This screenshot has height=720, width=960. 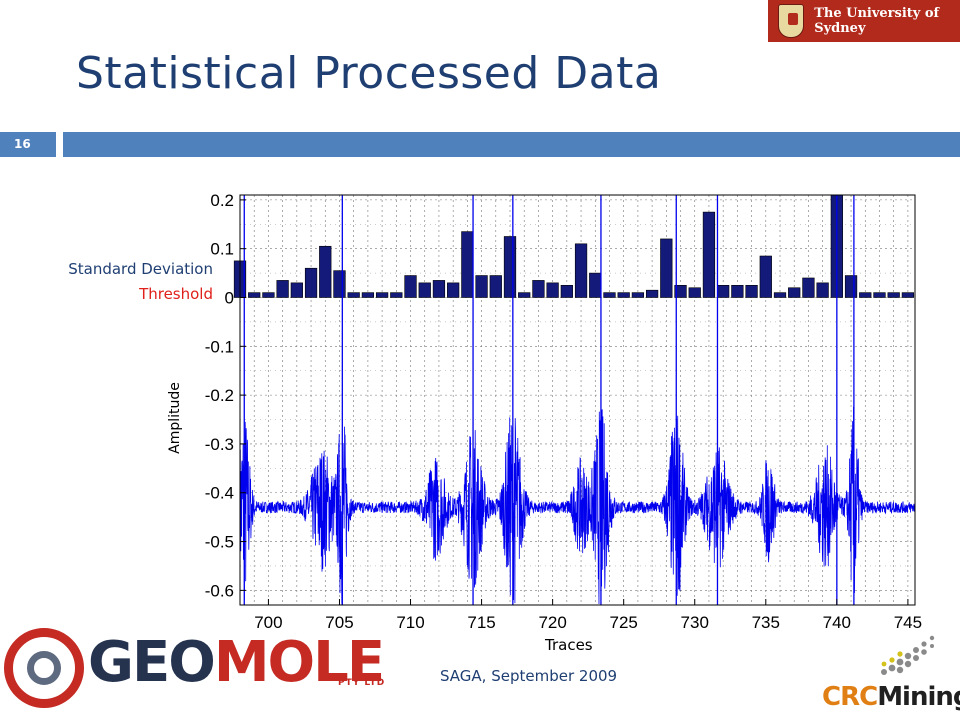 I want to click on x-axis-label: Traces, so click(x=569, y=645).